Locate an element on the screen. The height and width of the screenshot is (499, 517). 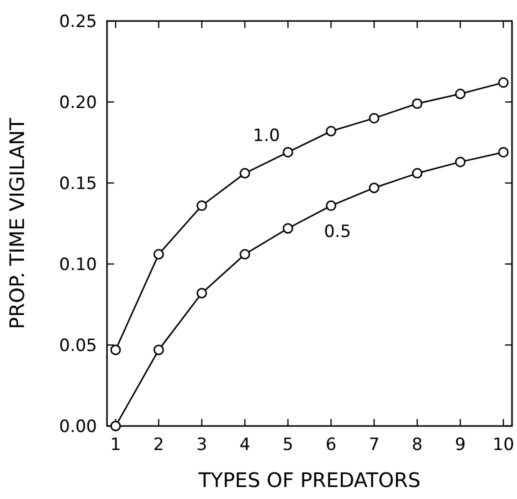
x-tick-label: 10 is located at coordinates (503, 445).